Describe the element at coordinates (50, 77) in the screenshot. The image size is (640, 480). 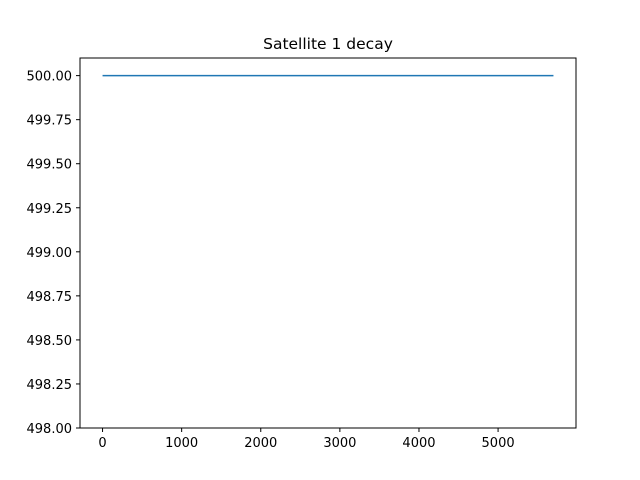
I see `y-tick-label: 500.00` at that location.